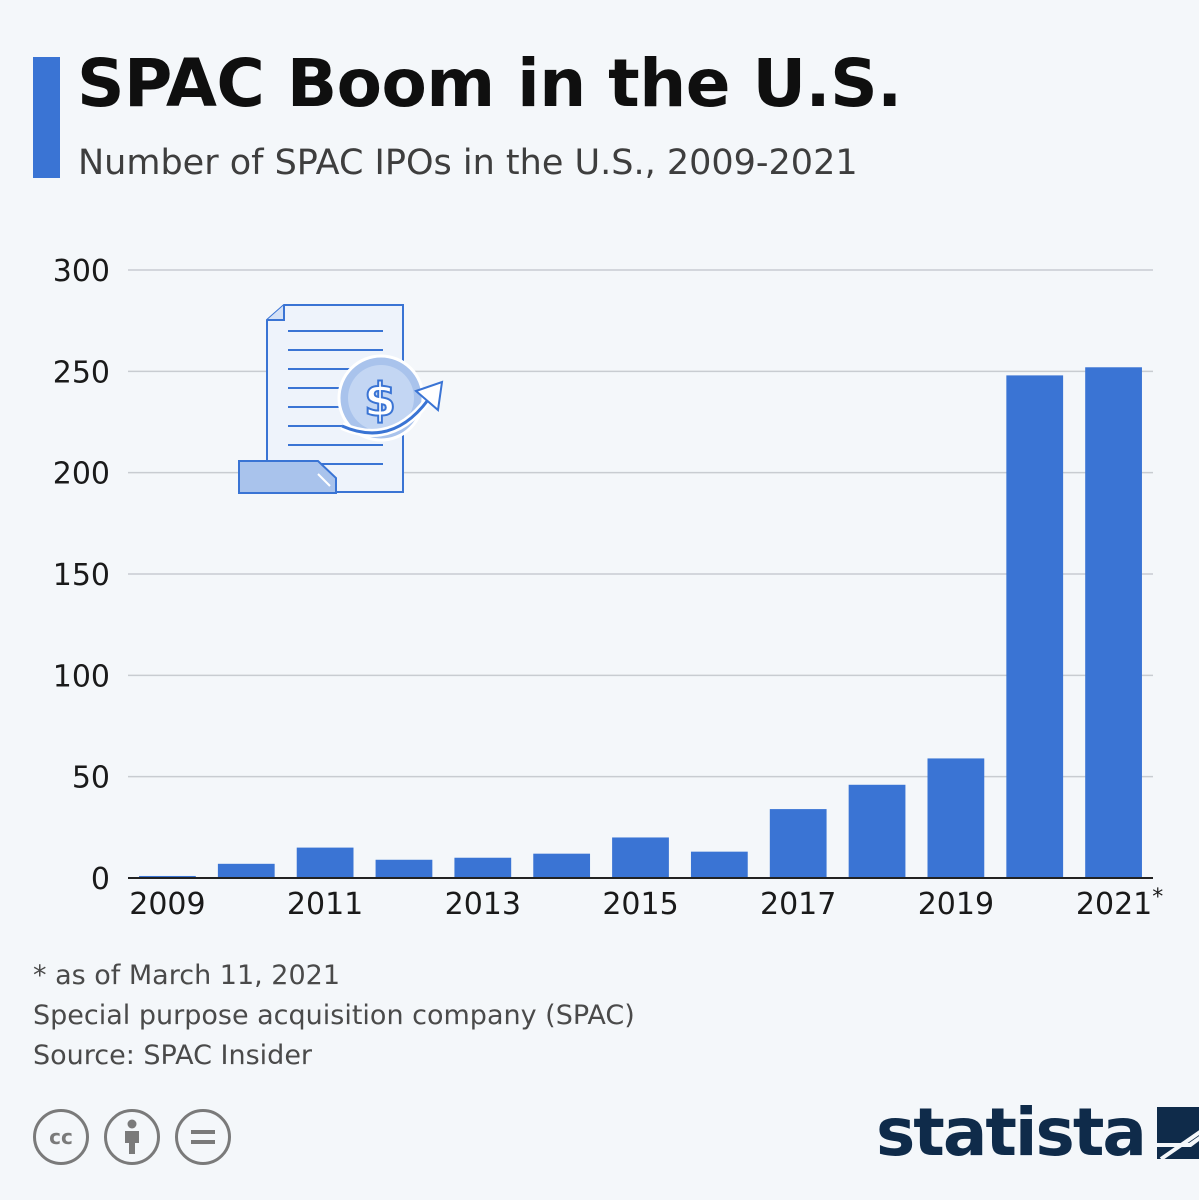 The height and width of the screenshot is (1200, 1199). I want to click on y-axis-labels: 0 50 100 150 200 250 300, so click(81, 575).